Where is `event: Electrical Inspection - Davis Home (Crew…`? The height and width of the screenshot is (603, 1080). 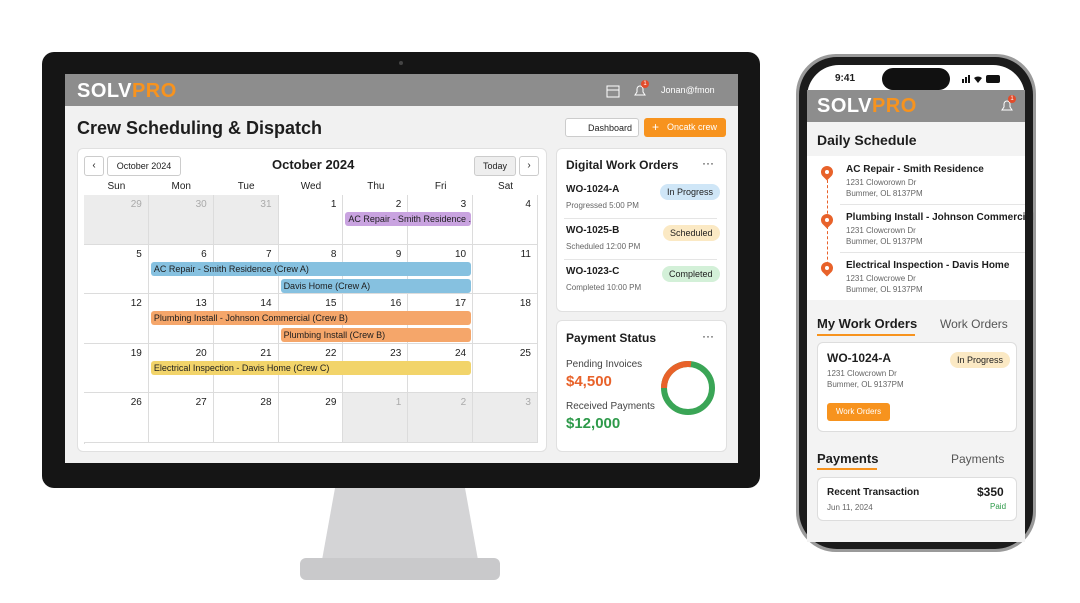
event: Electrical Inspection - Davis Home (Crew… is located at coordinates (311, 367).